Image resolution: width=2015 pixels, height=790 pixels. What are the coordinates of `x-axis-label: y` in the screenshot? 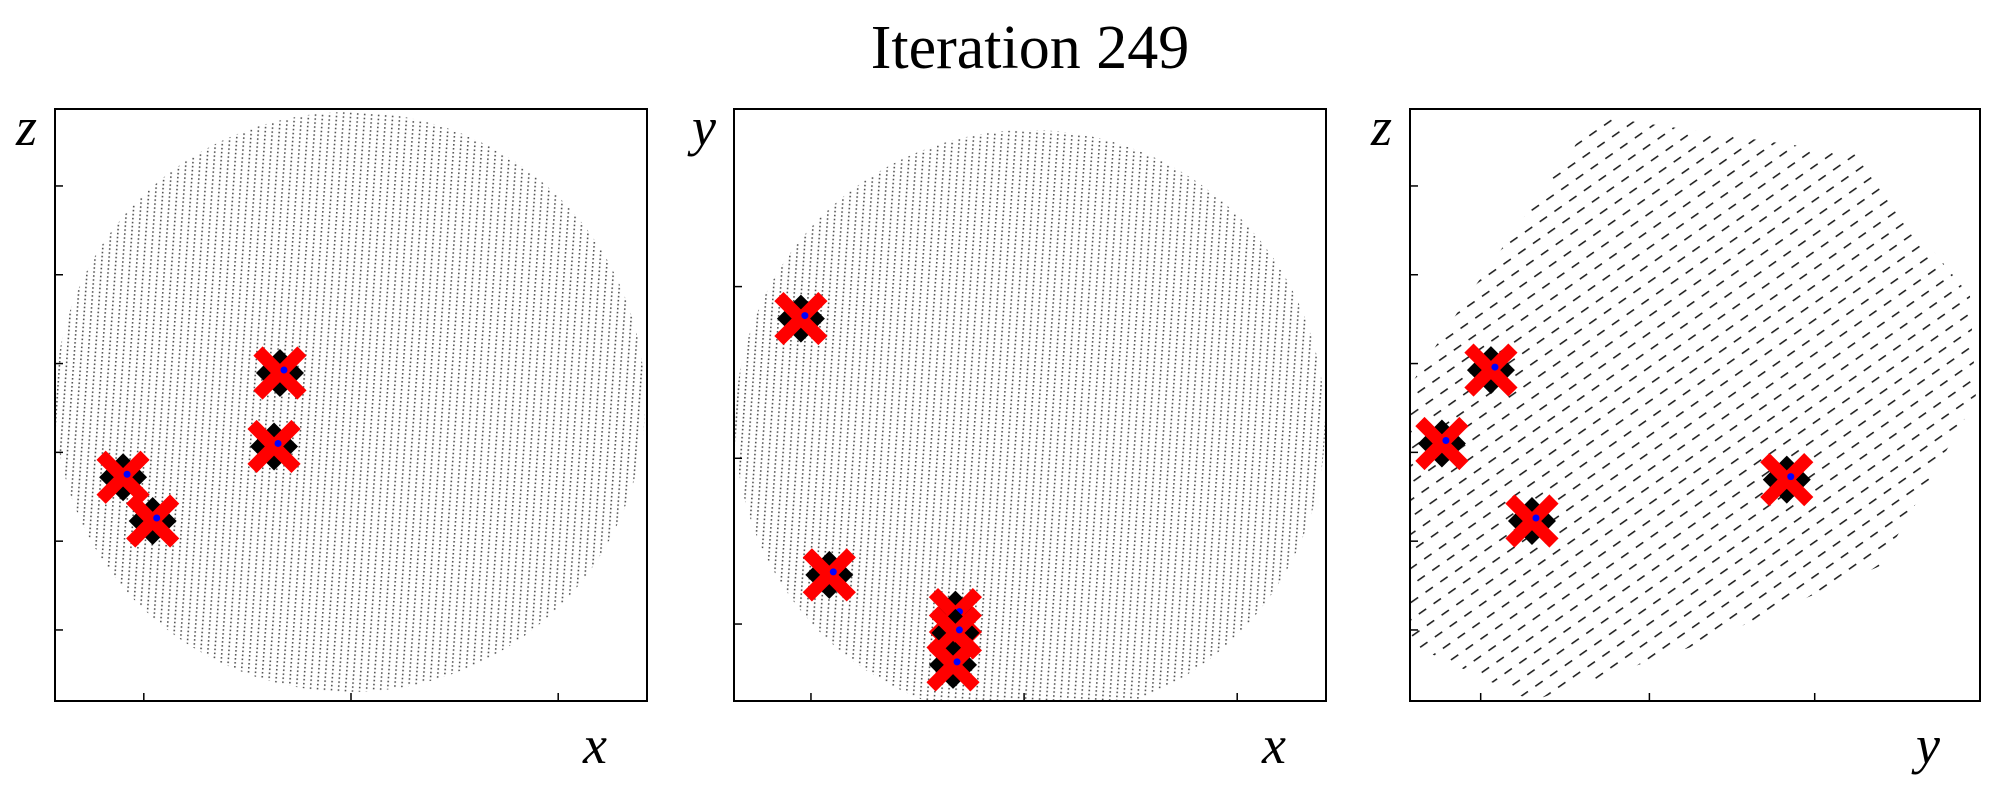 It's located at (1925, 745).